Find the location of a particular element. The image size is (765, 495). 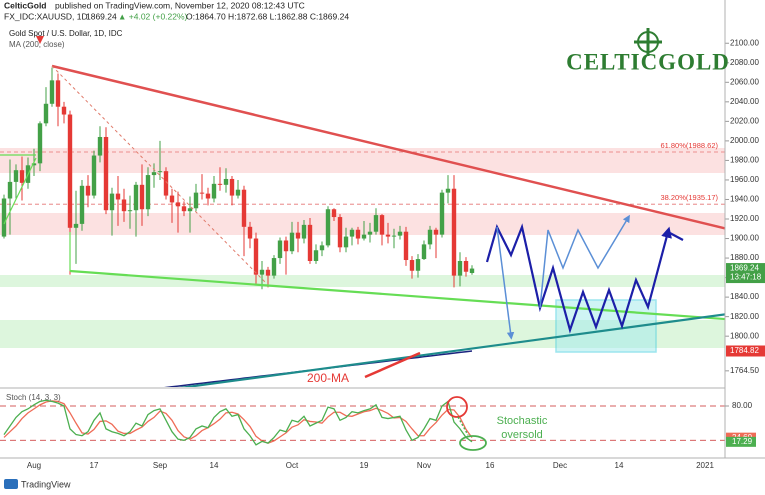

brand: TradingView is located at coordinates (46, 484).